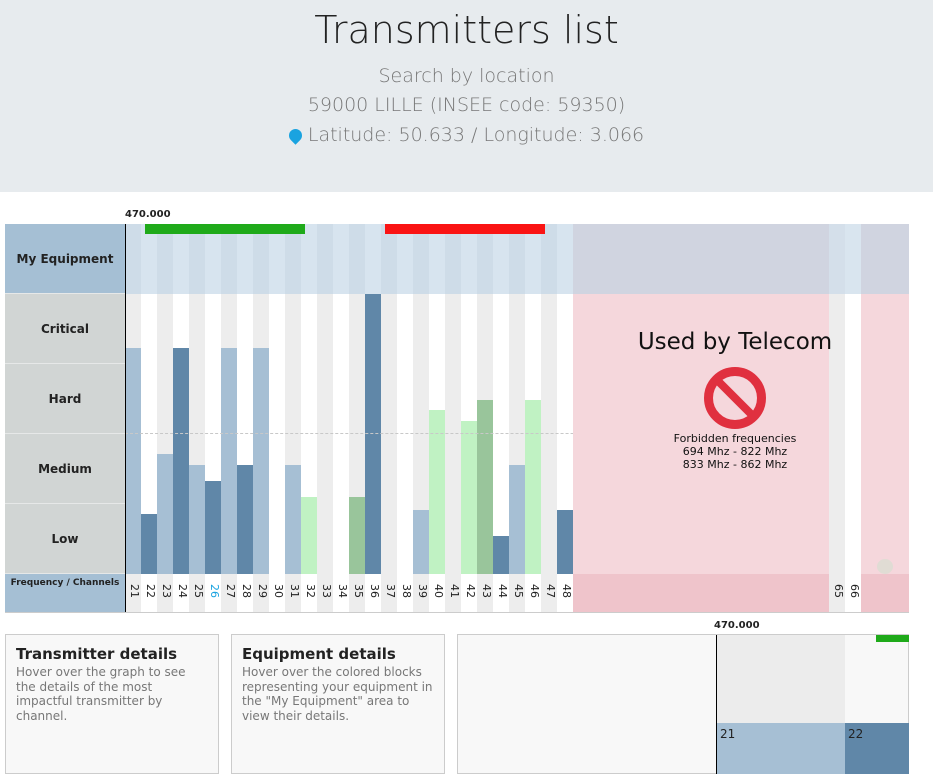 Image resolution: width=933 pixels, height=781 pixels. I want to click on channel-label-24: 24, so click(181, 593).